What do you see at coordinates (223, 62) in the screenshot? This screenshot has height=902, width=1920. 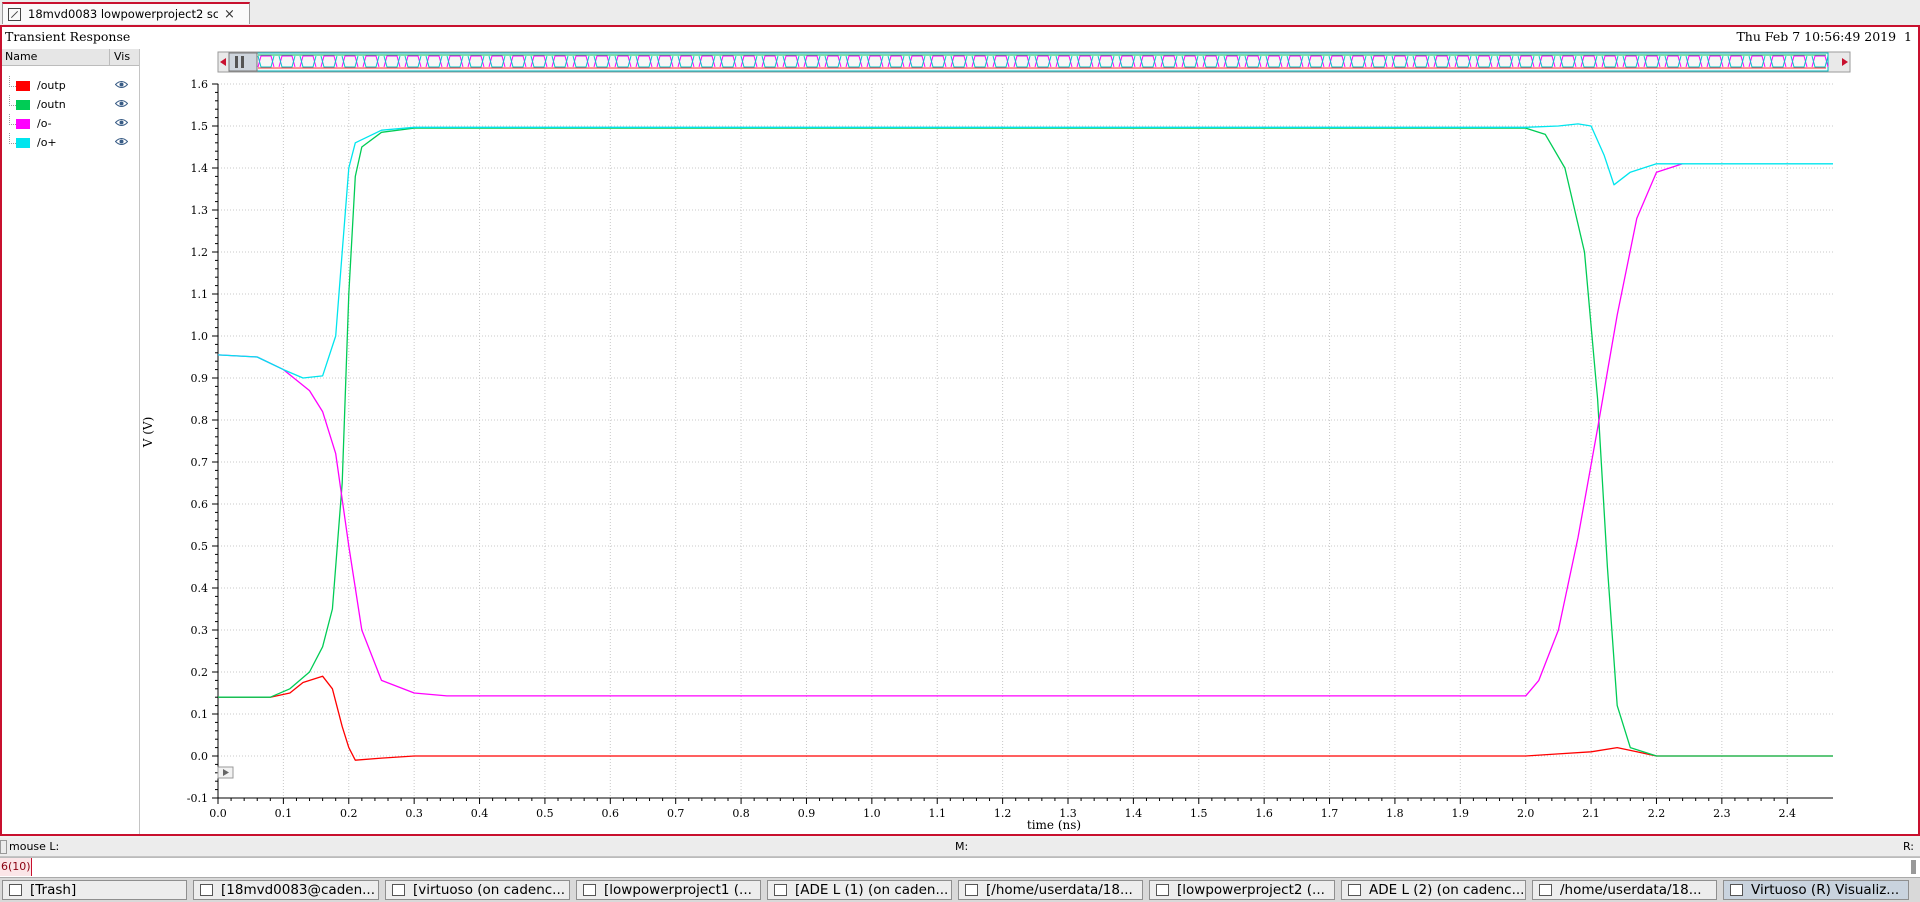 I see `overview-left-arrow-icon` at bounding box center [223, 62].